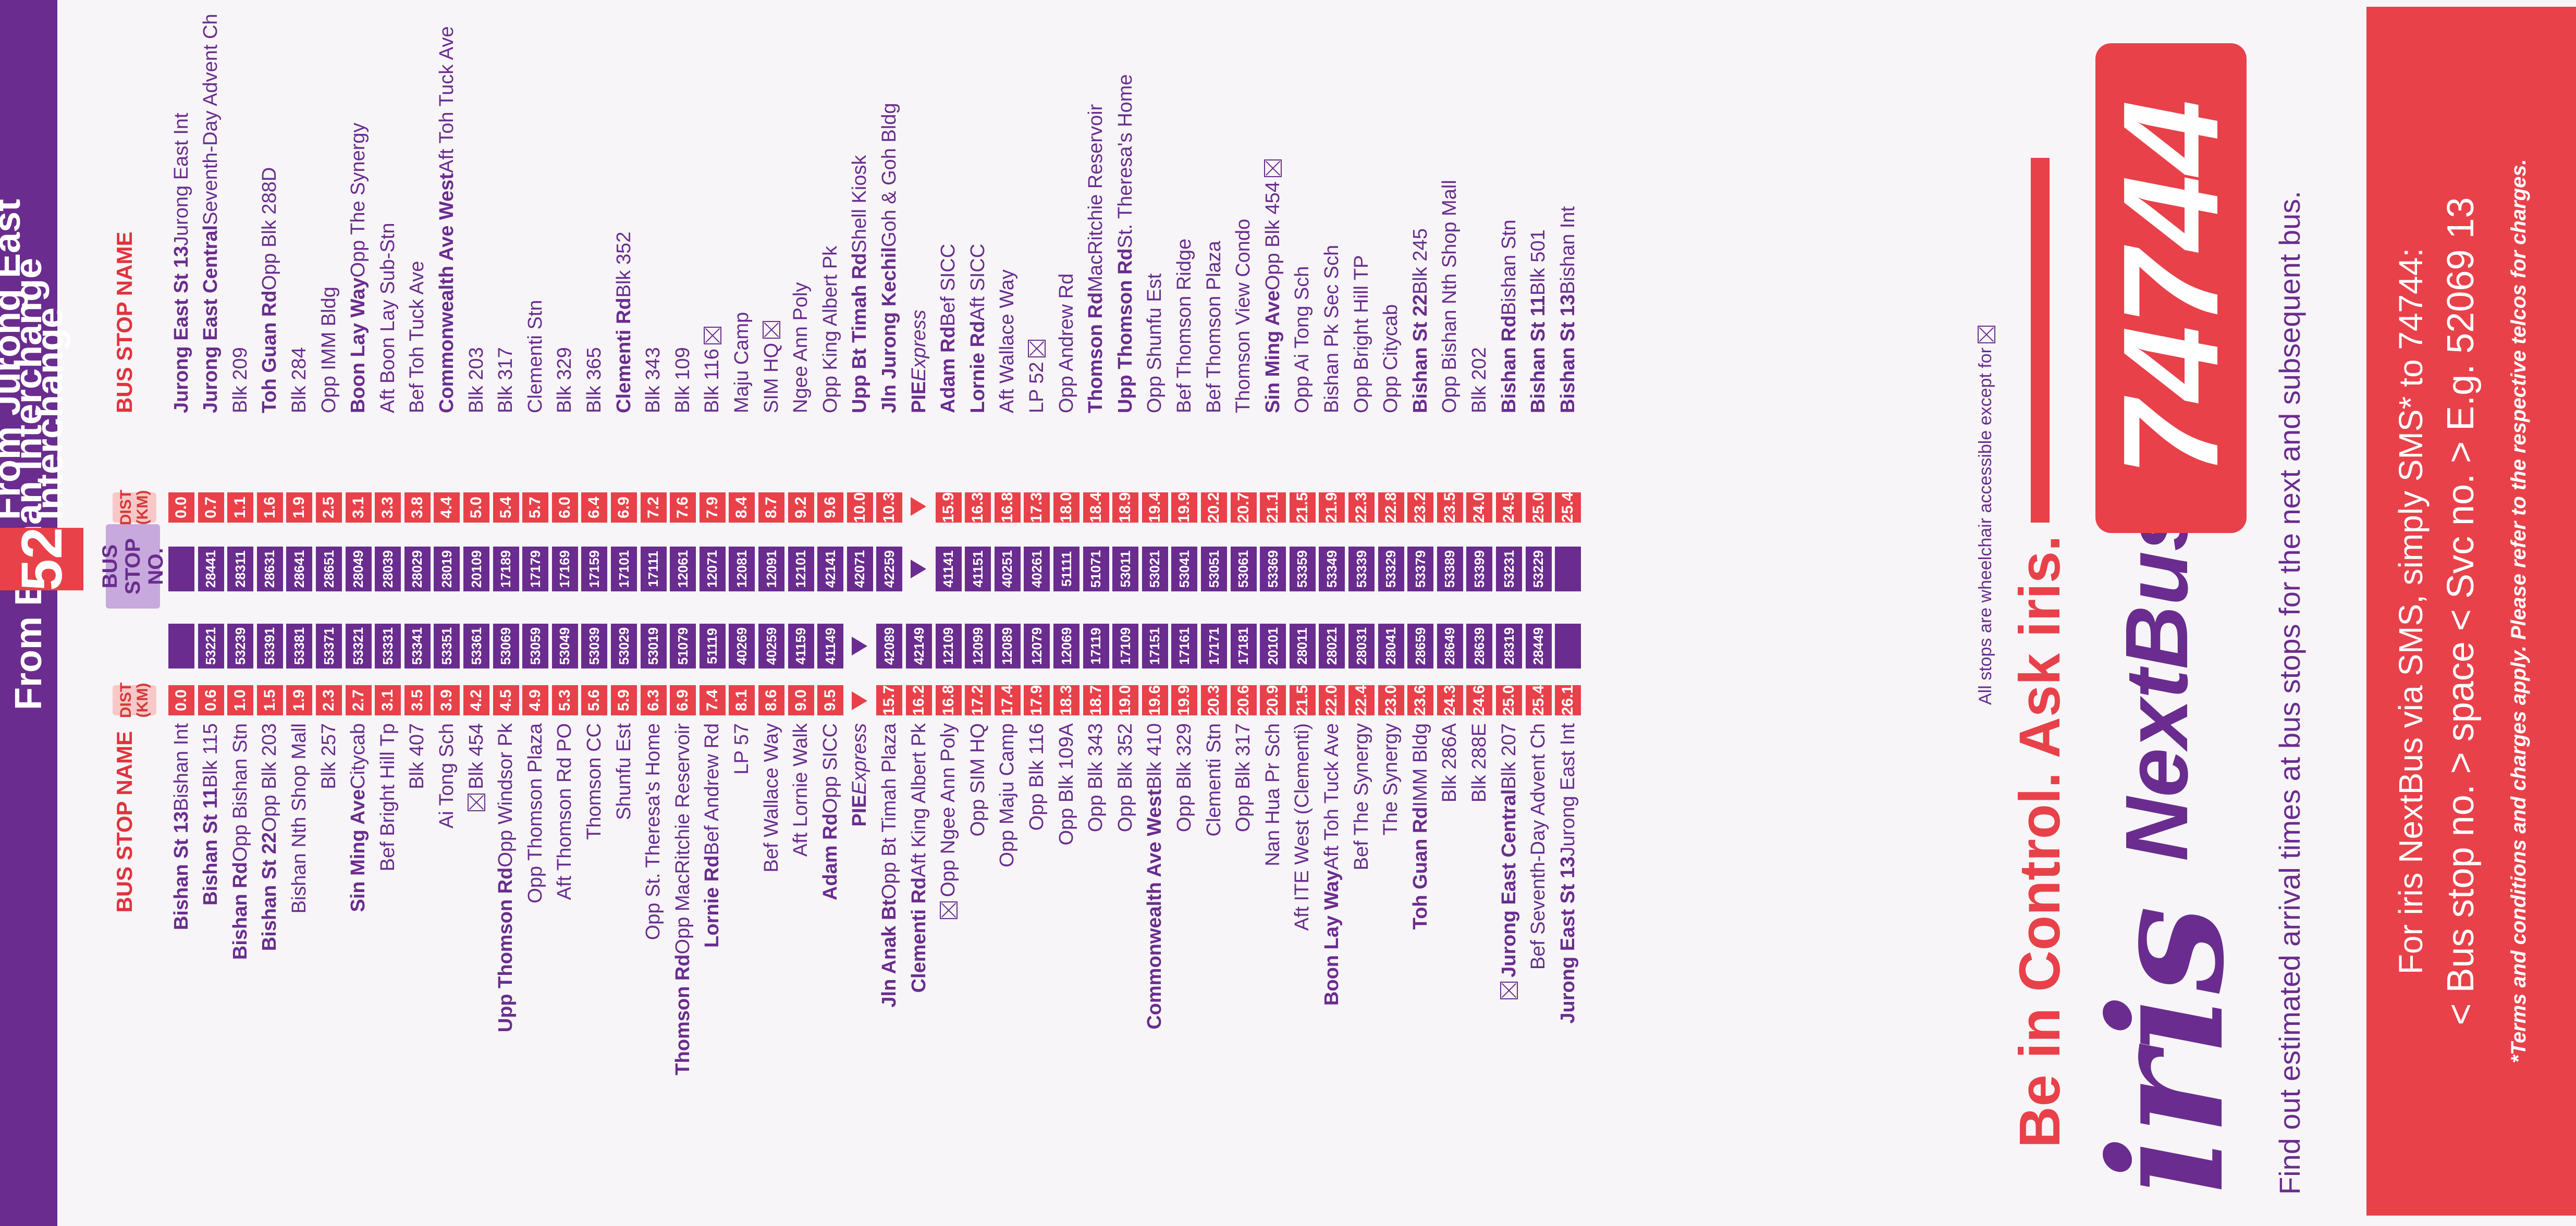 The width and height of the screenshot is (2576, 1226). What do you see at coordinates (948, 810) in the screenshot?
I see `bishan-stop-desc: Opp Ngee Ann Poly` at bounding box center [948, 810].